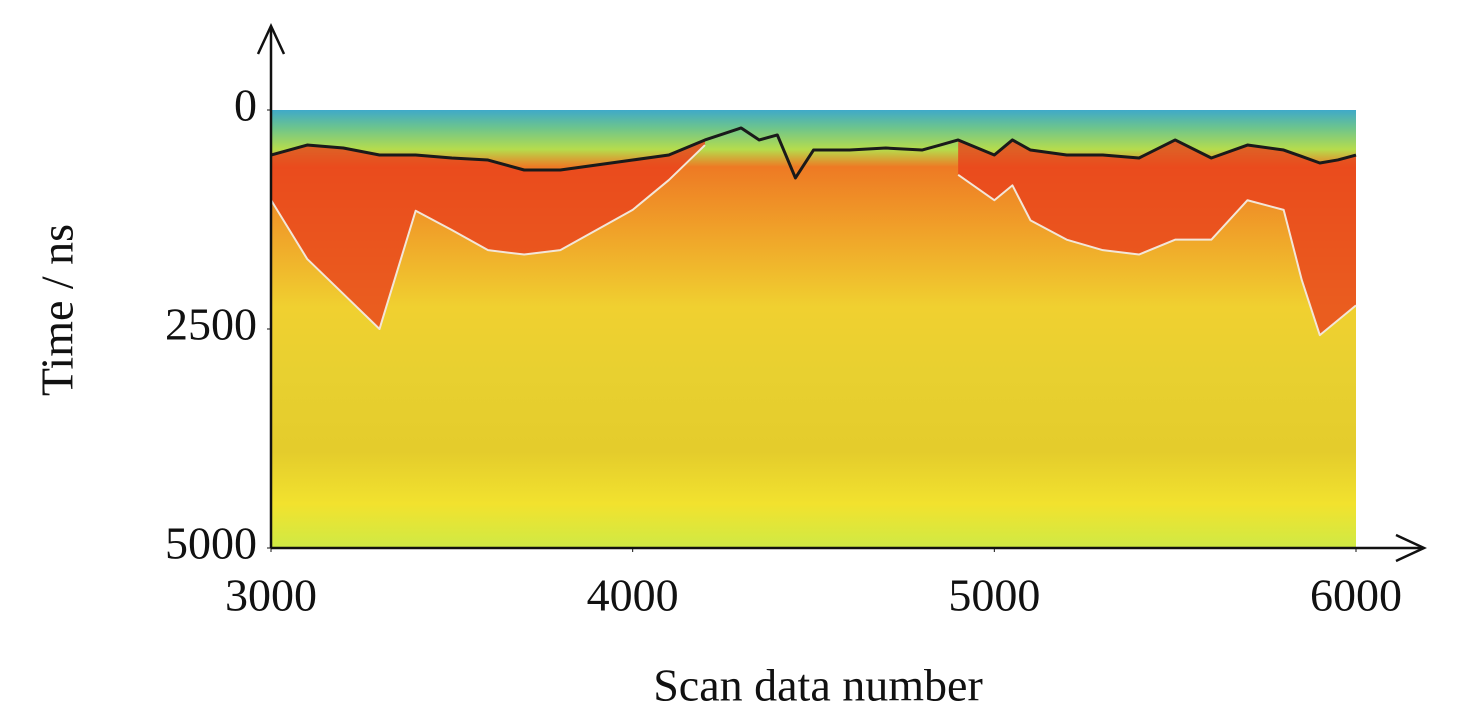 Image resolution: width=1476 pixels, height=727 pixels. What do you see at coordinates (271, 595) in the screenshot?
I see `x-tick-label: 3000` at bounding box center [271, 595].